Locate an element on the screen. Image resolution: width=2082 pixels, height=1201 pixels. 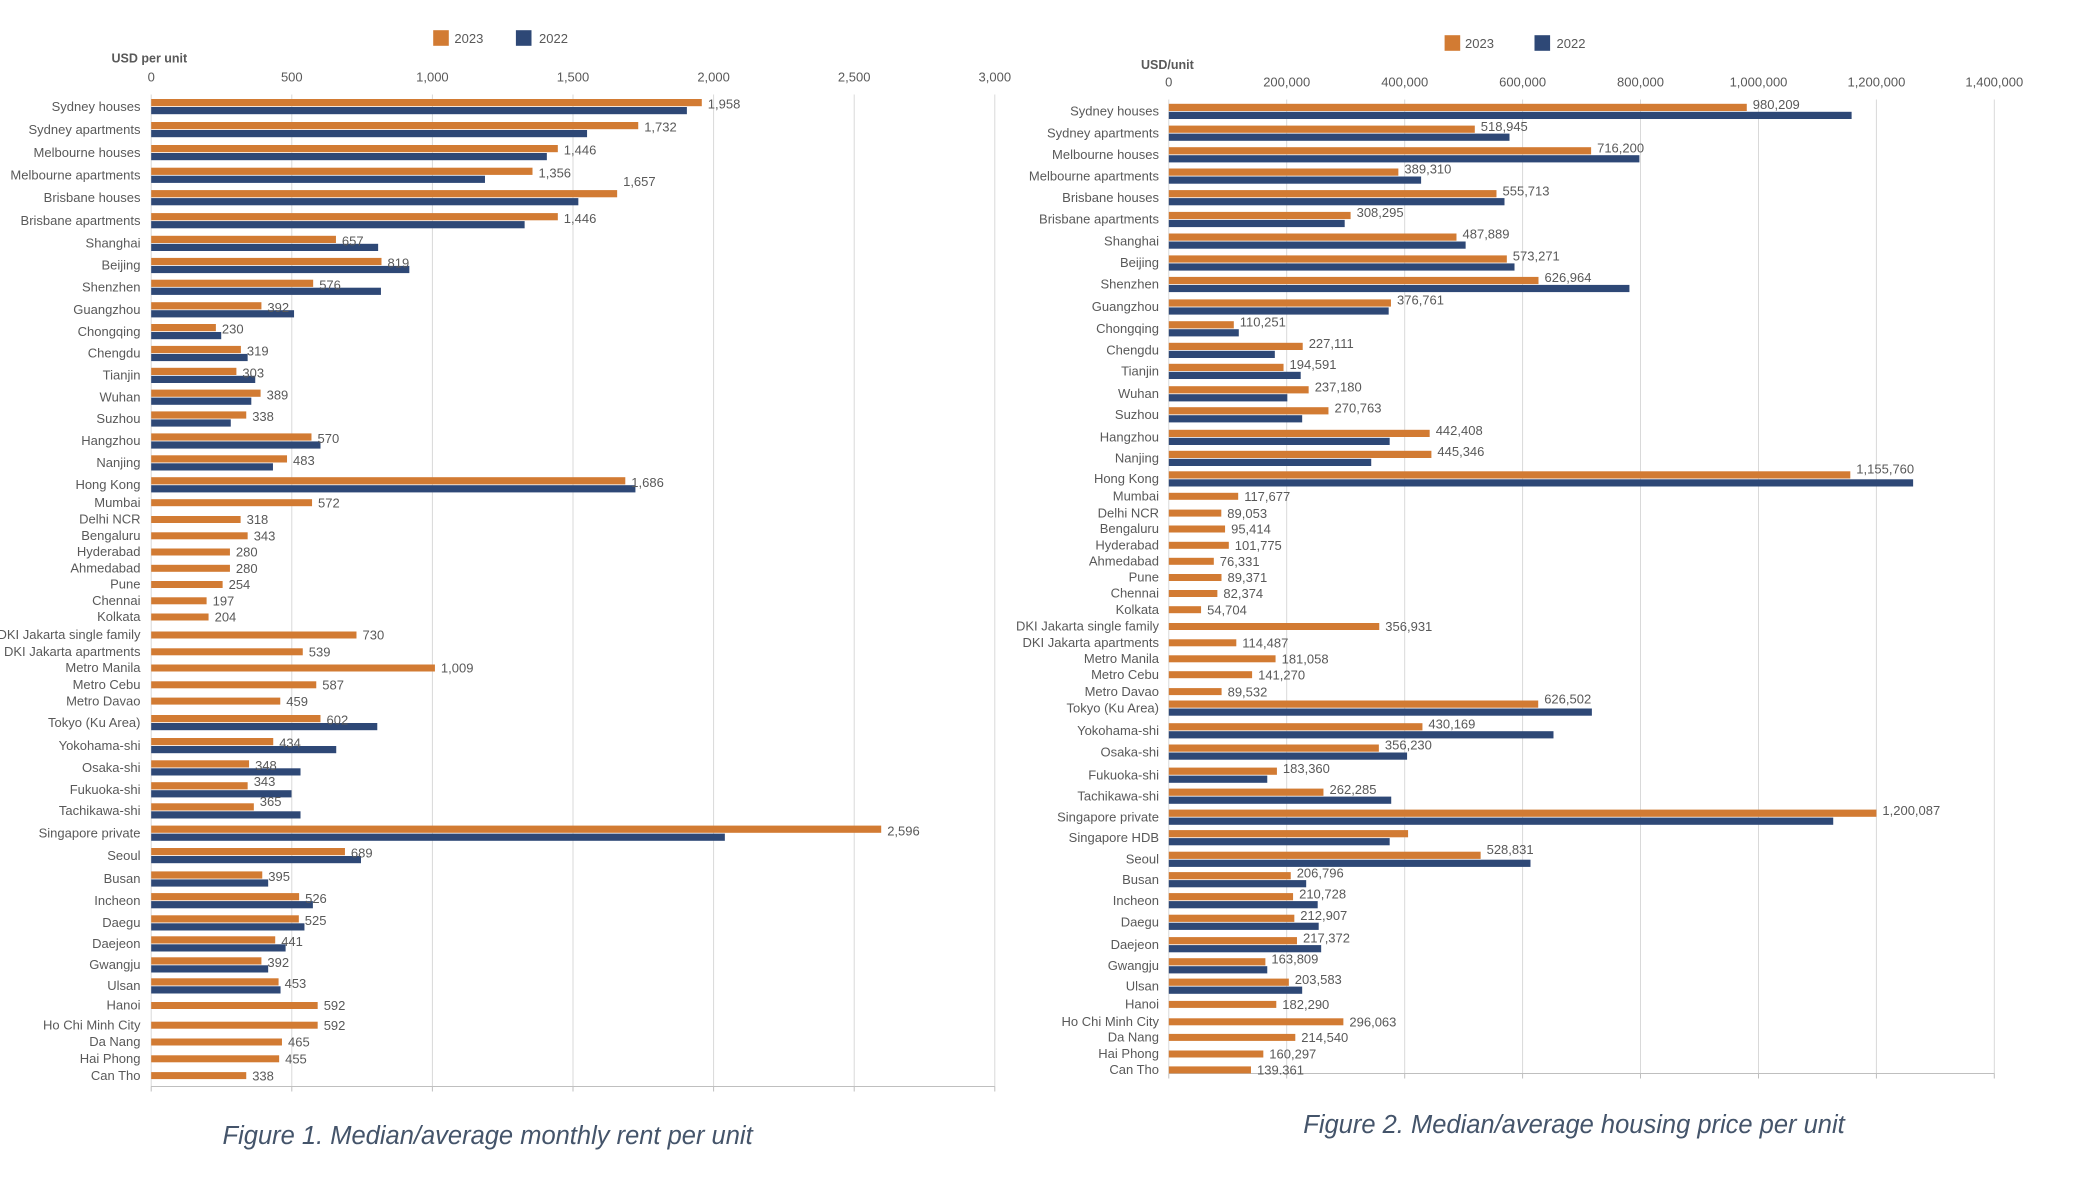
svg-text: 483 is located at coordinates (304, 460).